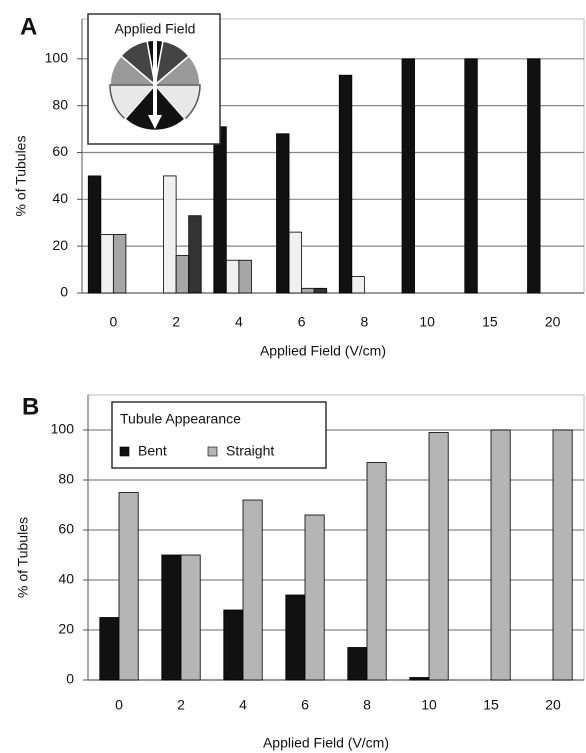 This screenshot has height=753, width=586. I want to click on legend-box, so click(219, 435).